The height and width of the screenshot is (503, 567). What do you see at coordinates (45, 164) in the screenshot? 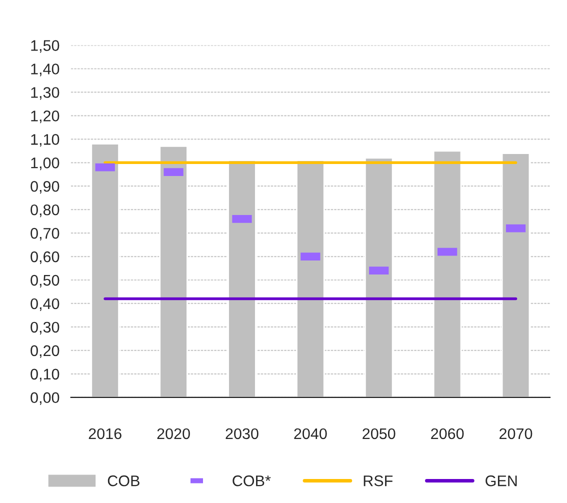
I see `y-tick-label: 1,00` at bounding box center [45, 164].